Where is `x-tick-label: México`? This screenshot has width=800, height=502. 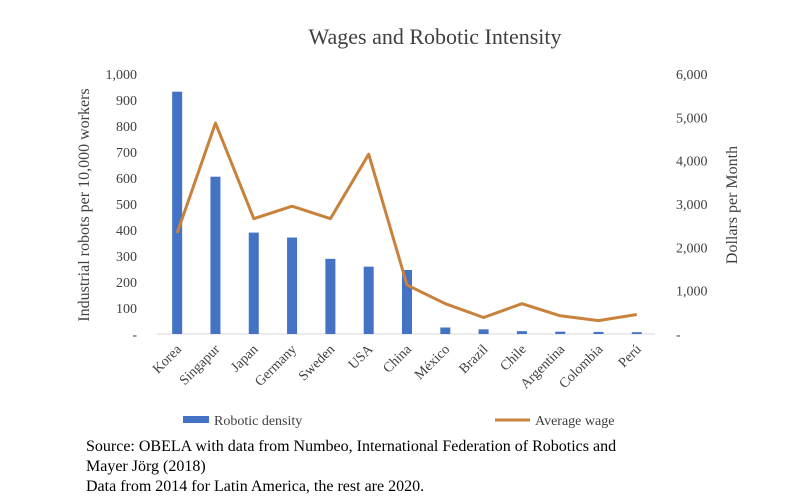
x-tick-label: México is located at coordinates (432, 362).